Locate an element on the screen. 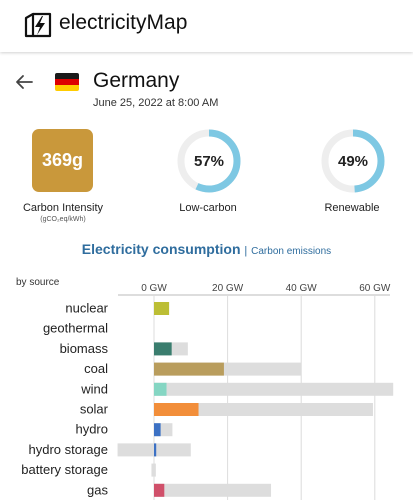 Image resolution: width=413 pixels, height=500 pixels. low-carbon-ring is located at coordinates (209, 161).